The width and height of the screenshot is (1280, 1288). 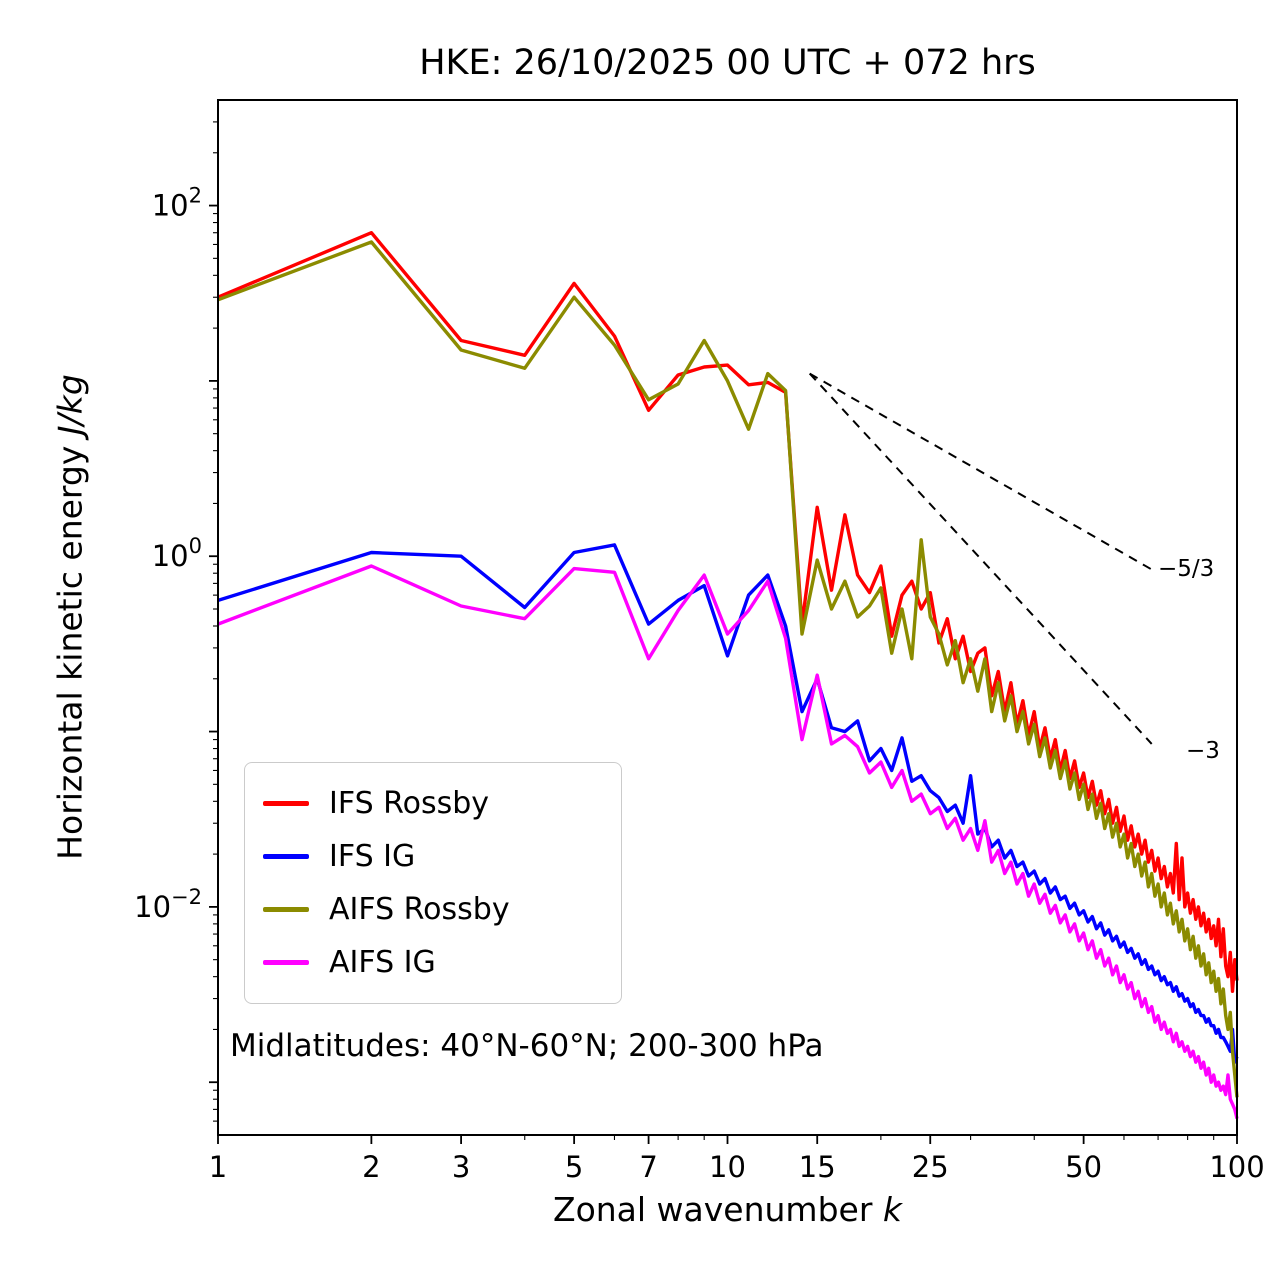 I want to click on y-axis-label: Horizontal kinetic energy J/kg, so click(x=70, y=617).